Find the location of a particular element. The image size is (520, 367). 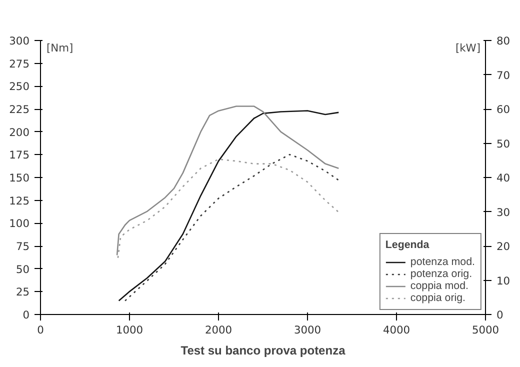

legend-label: coppia mod. is located at coordinates (439, 286).